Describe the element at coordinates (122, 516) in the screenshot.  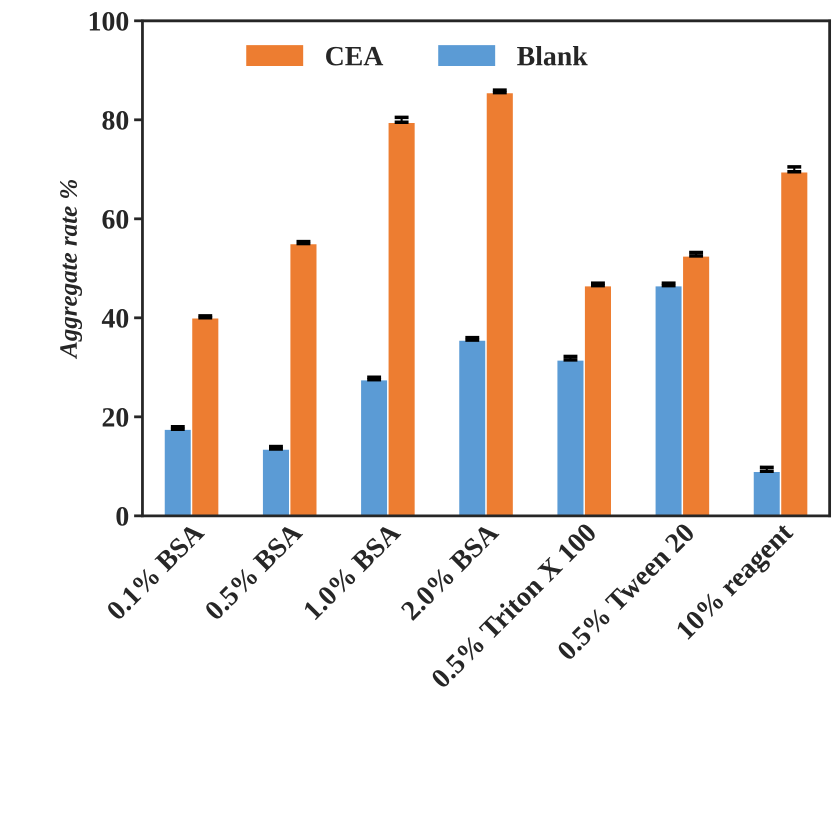
I see `y-tick-label: 0` at that location.